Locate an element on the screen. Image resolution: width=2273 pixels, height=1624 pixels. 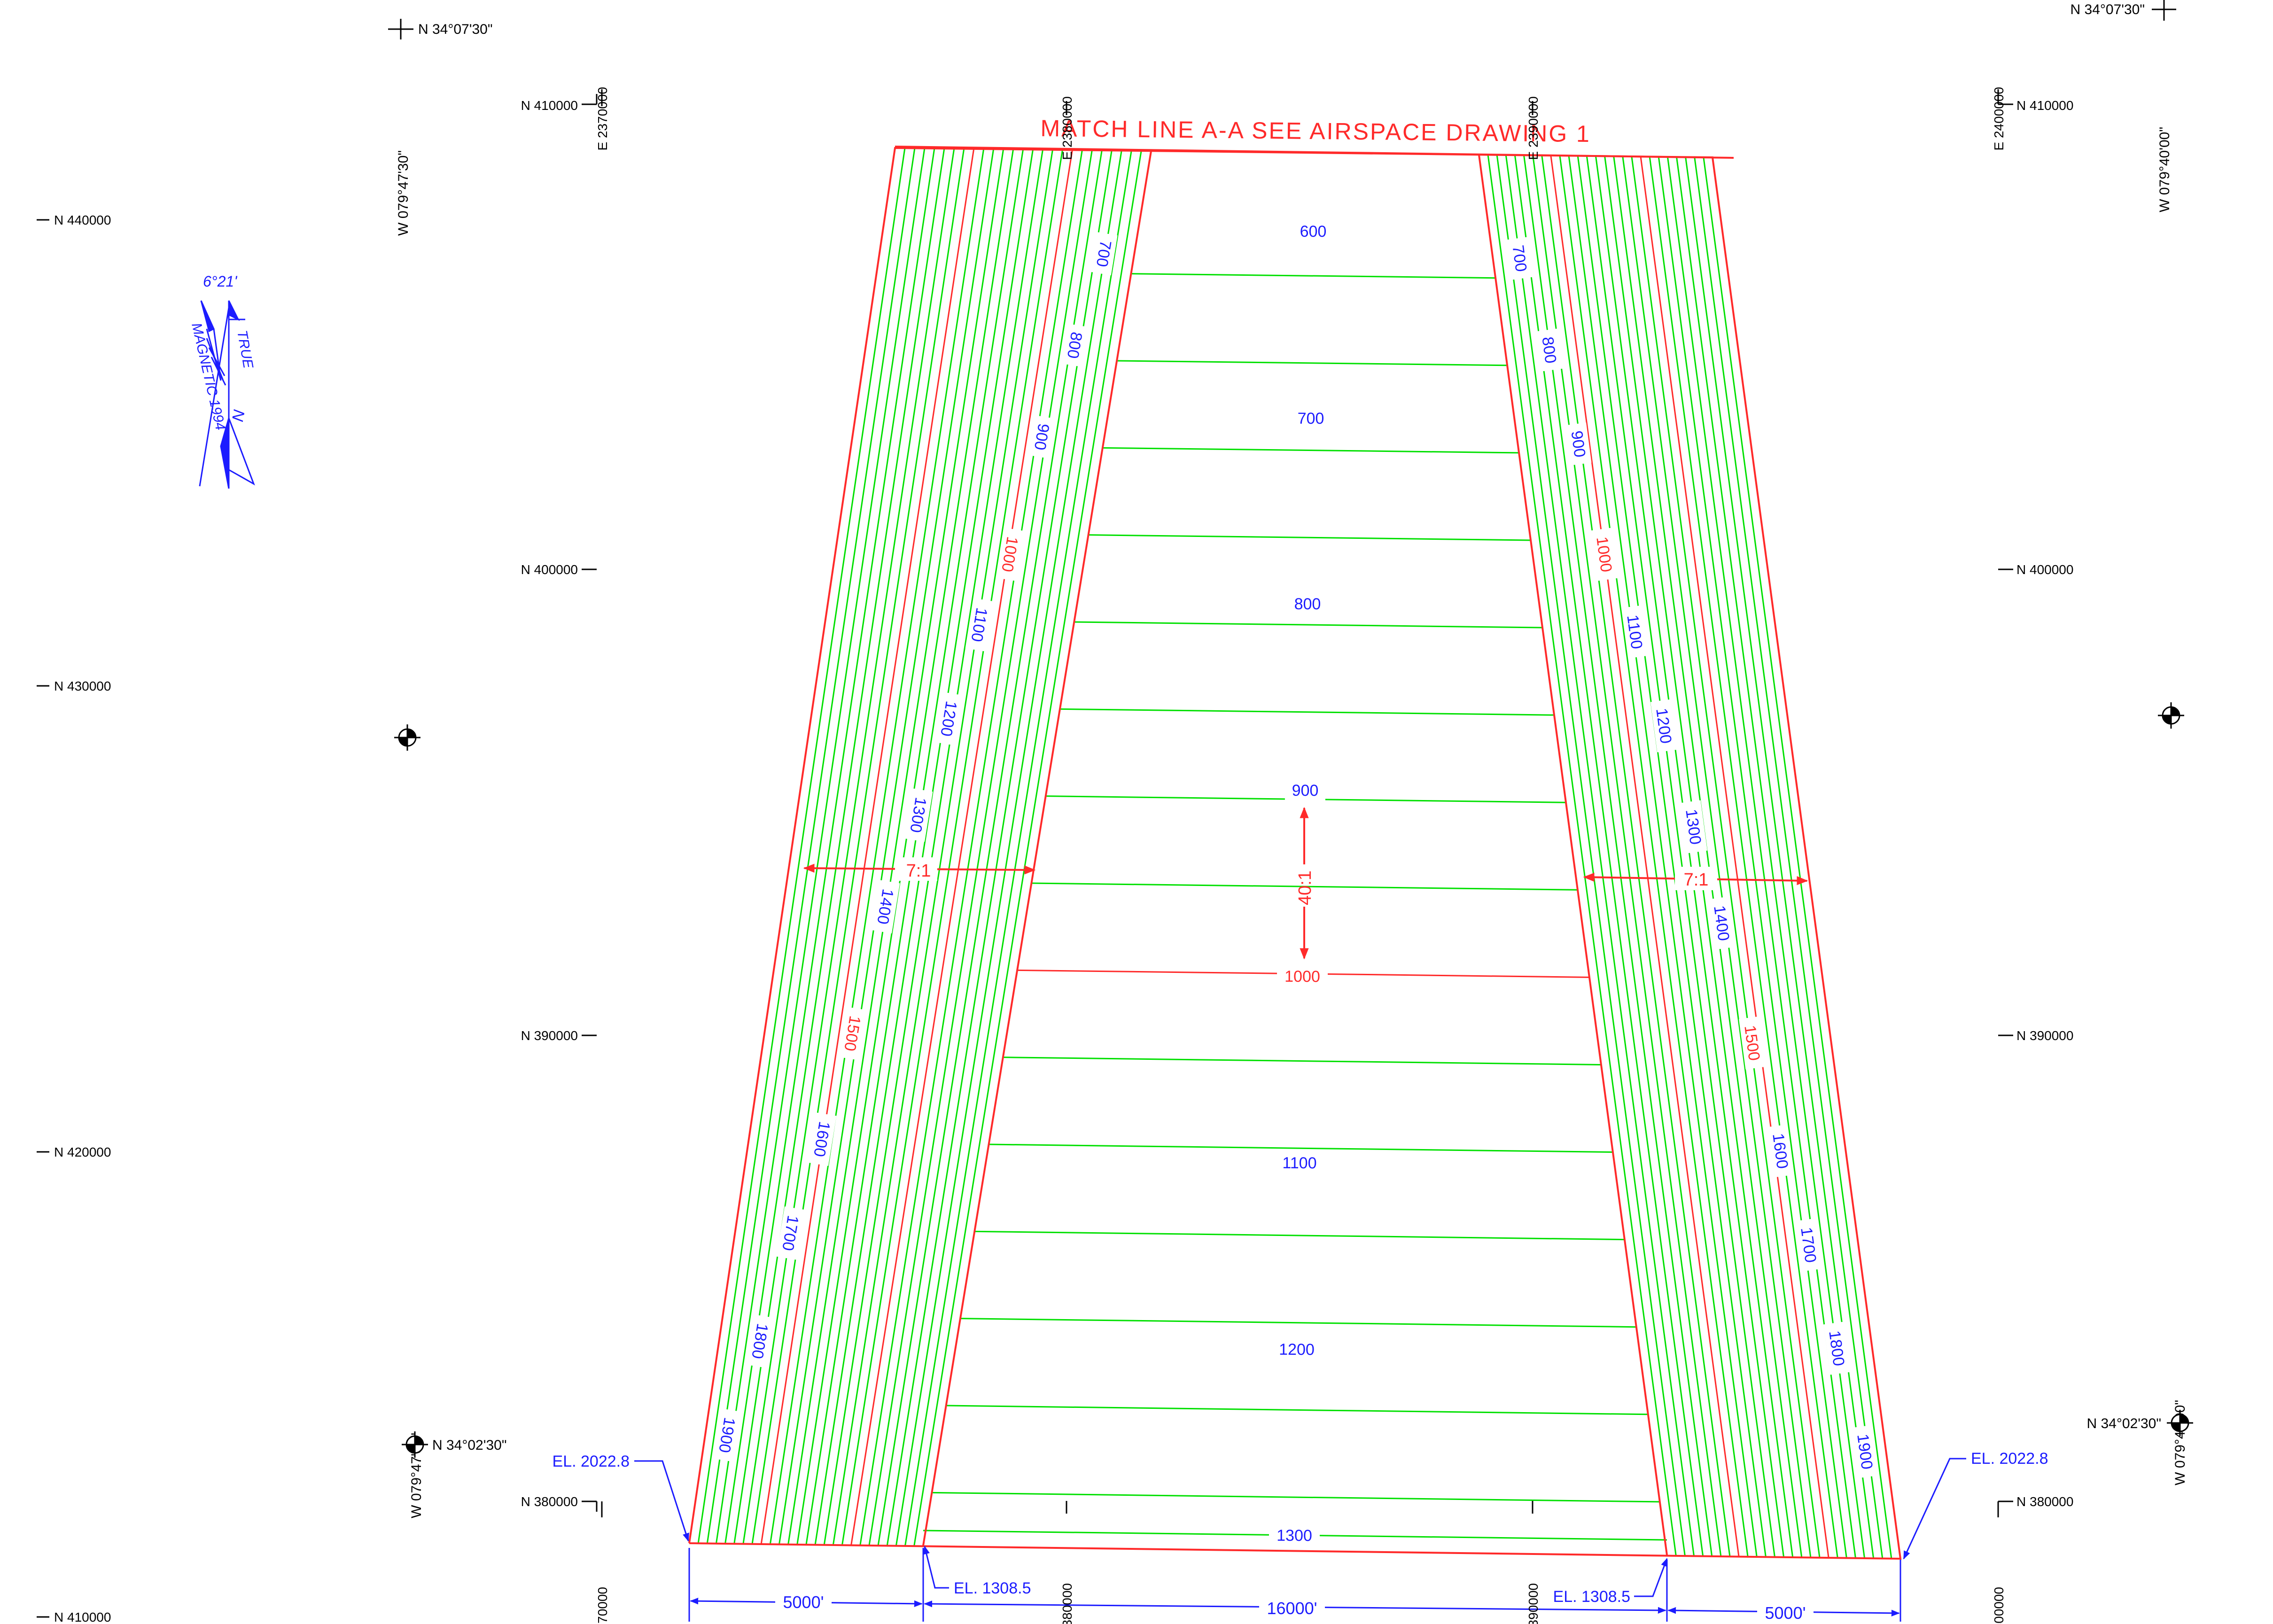
approach-contour-label-group: 1300 is located at coordinates (1294, 1535).